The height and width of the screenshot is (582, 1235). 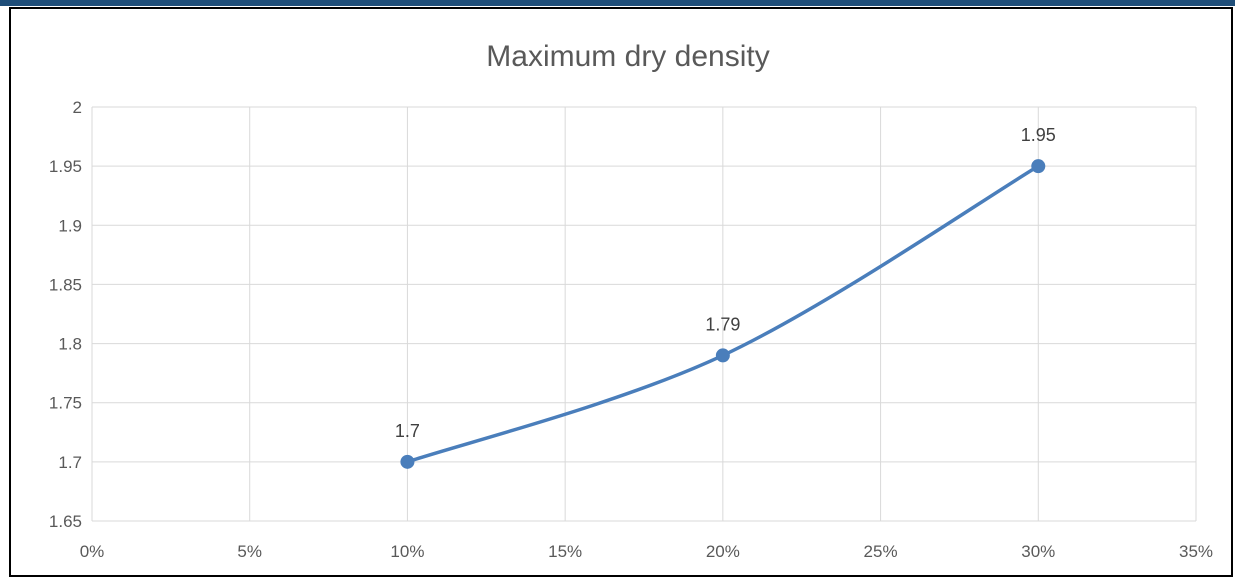 What do you see at coordinates (617, 3) in the screenshot?
I see `top-banner-line` at bounding box center [617, 3].